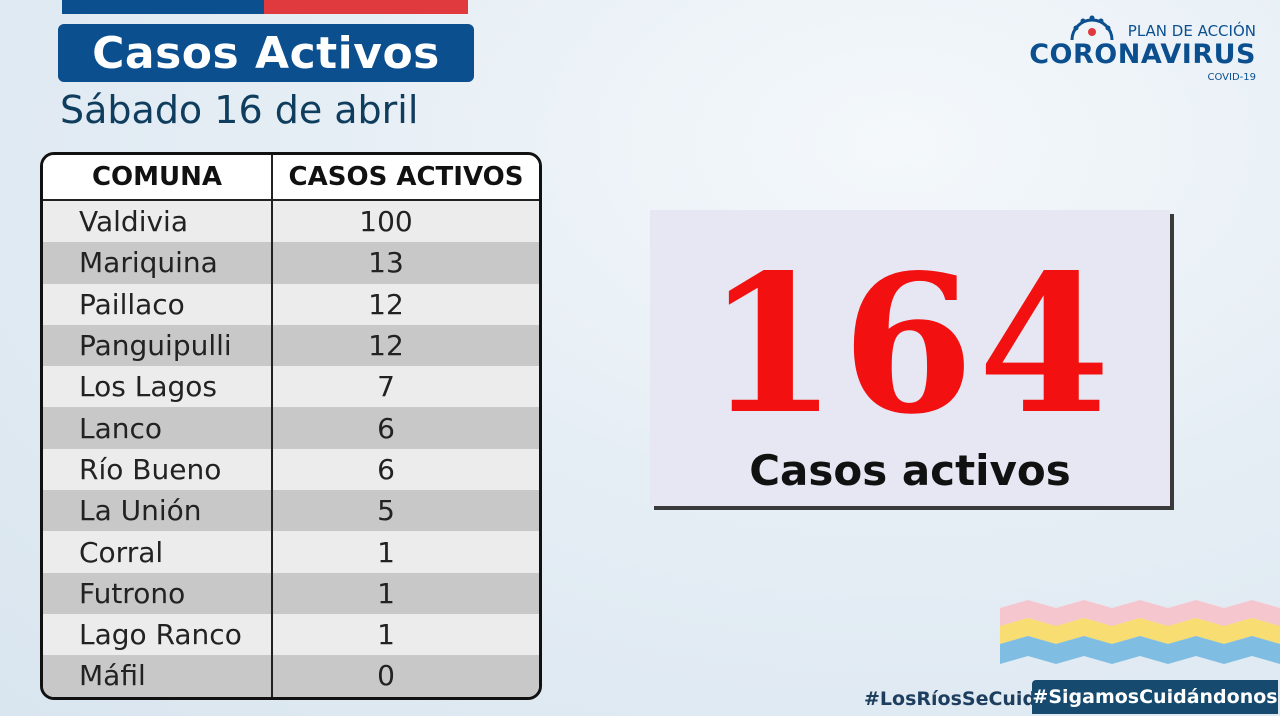 The width and height of the screenshot is (1280, 716). I want to click on table-row: Valdivia 100, so click(291, 221).